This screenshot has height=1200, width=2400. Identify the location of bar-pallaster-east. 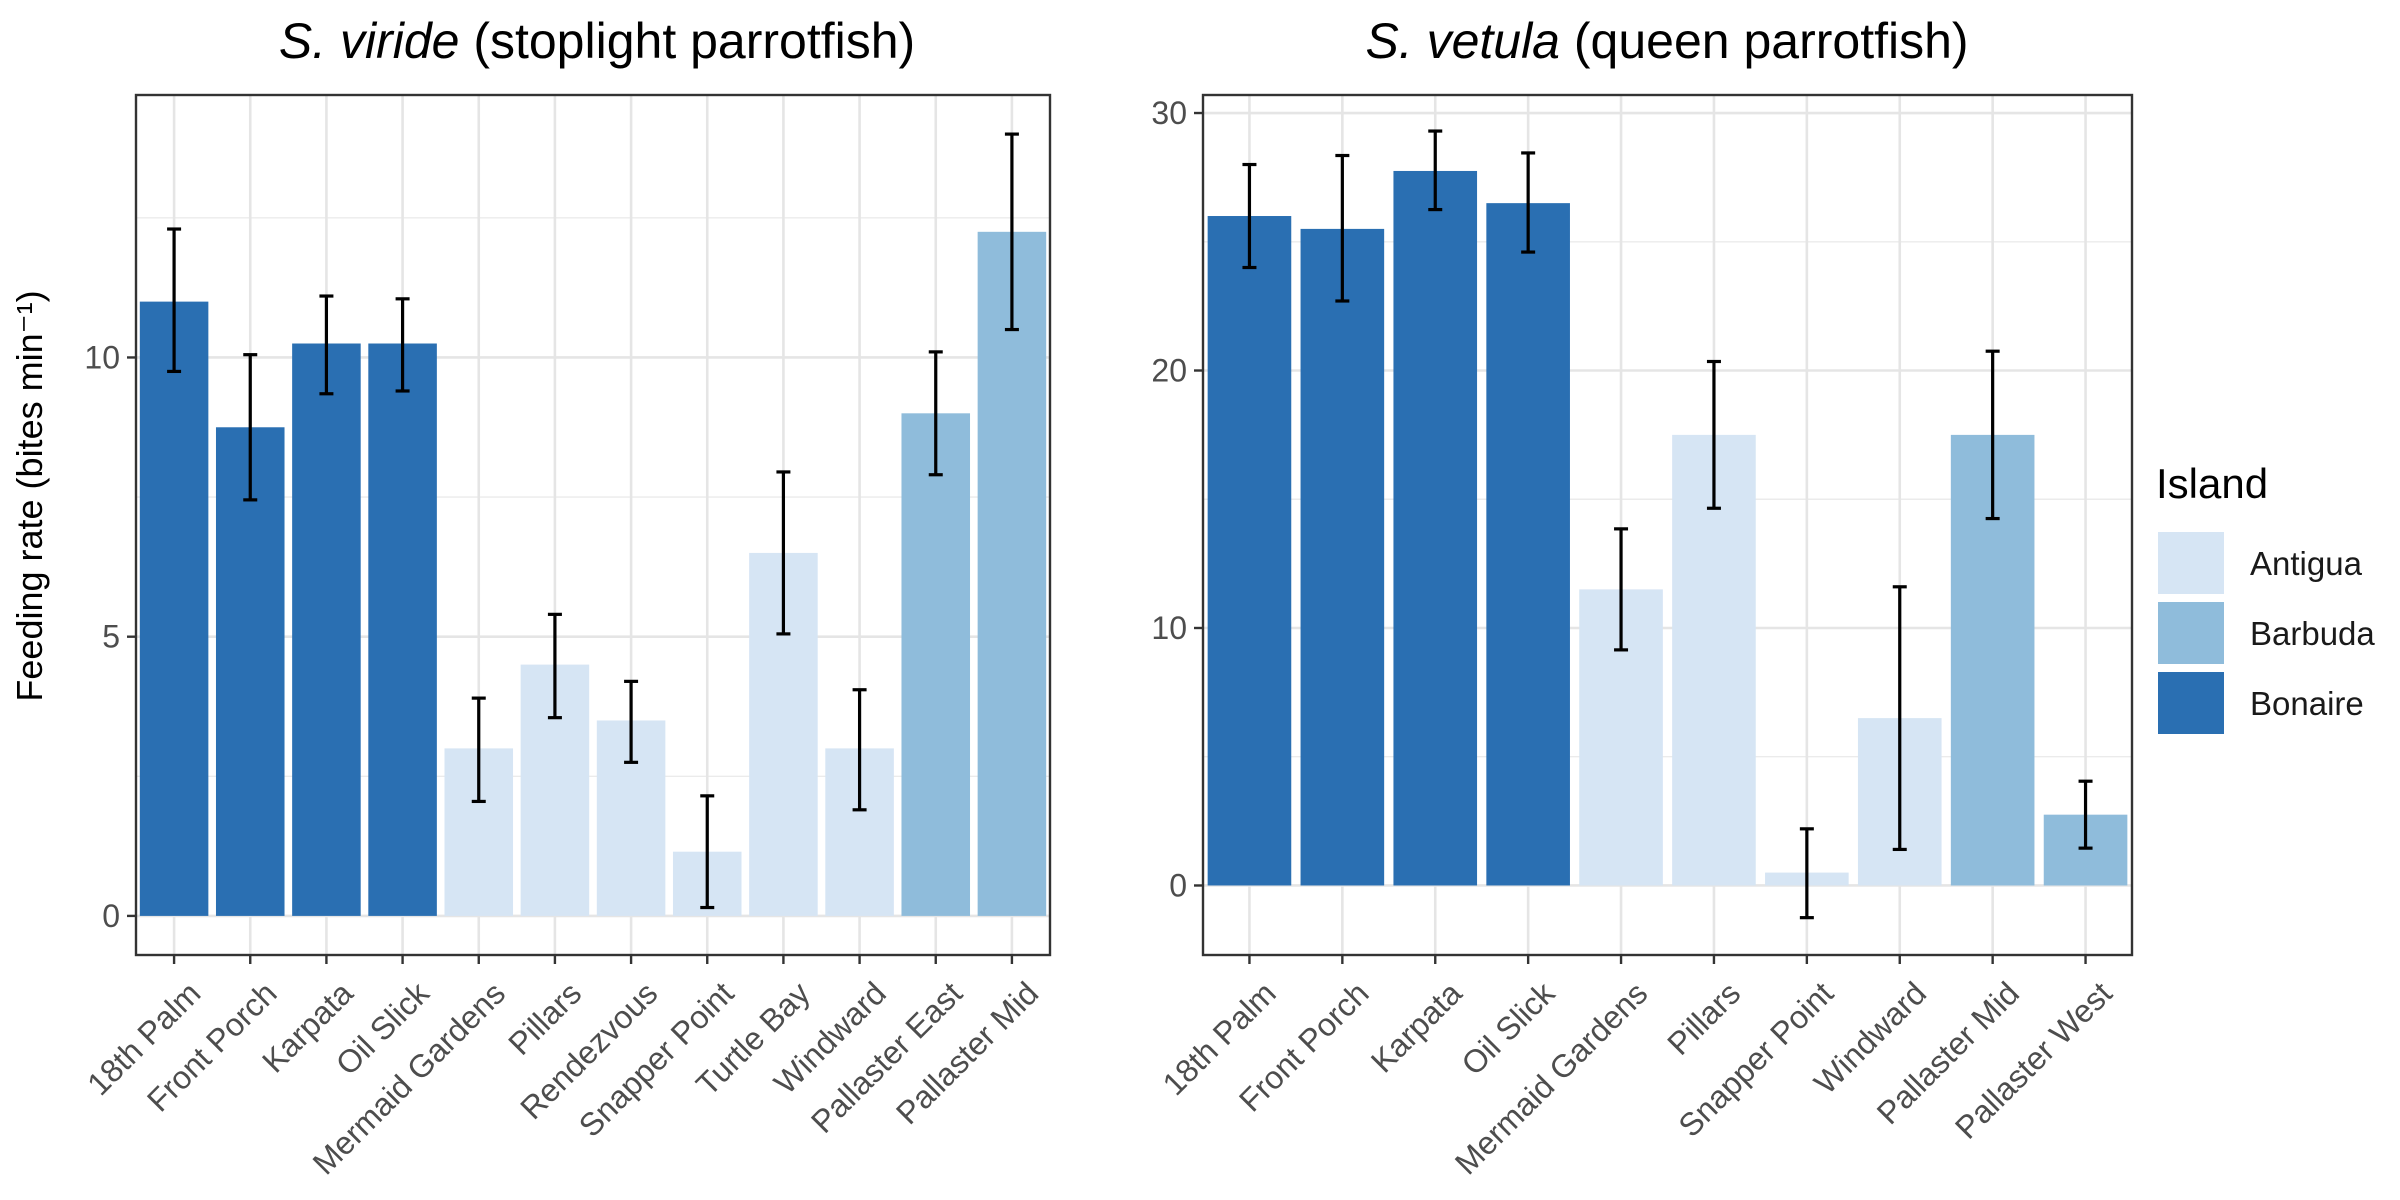
(936, 664).